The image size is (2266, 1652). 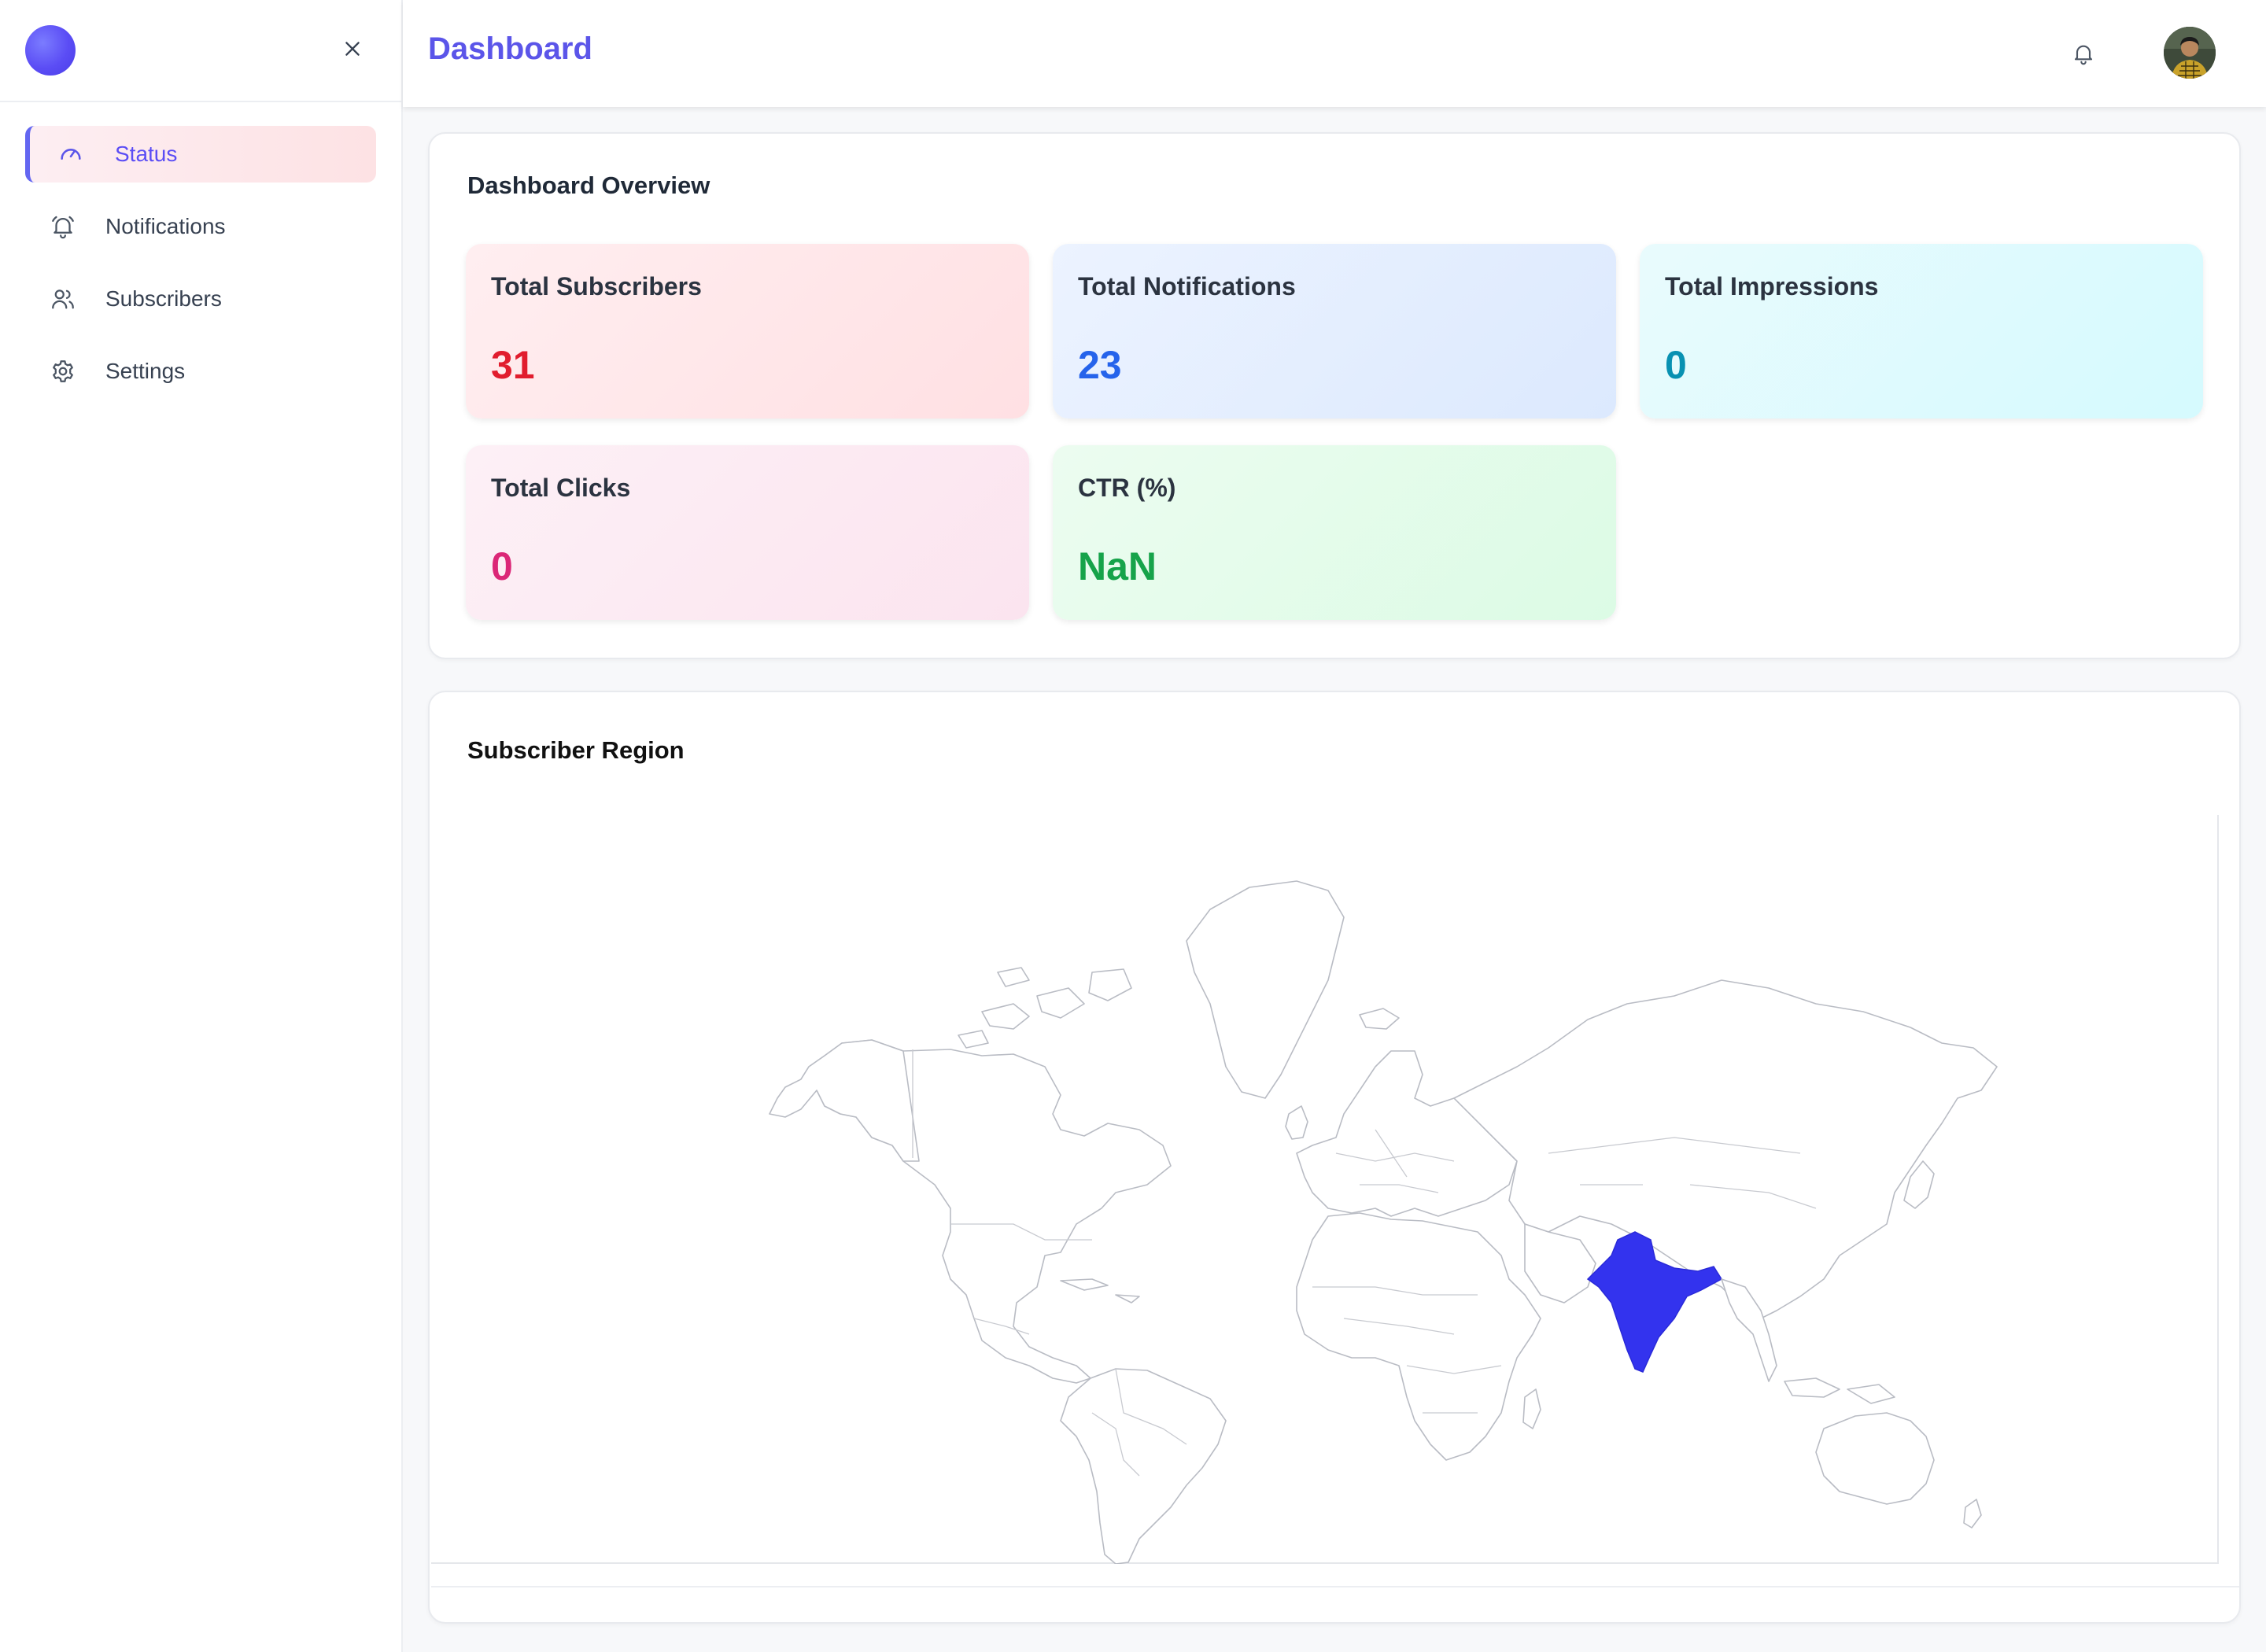 What do you see at coordinates (1772, 286) in the screenshot?
I see `stat-label: Total Impressions` at bounding box center [1772, 286].